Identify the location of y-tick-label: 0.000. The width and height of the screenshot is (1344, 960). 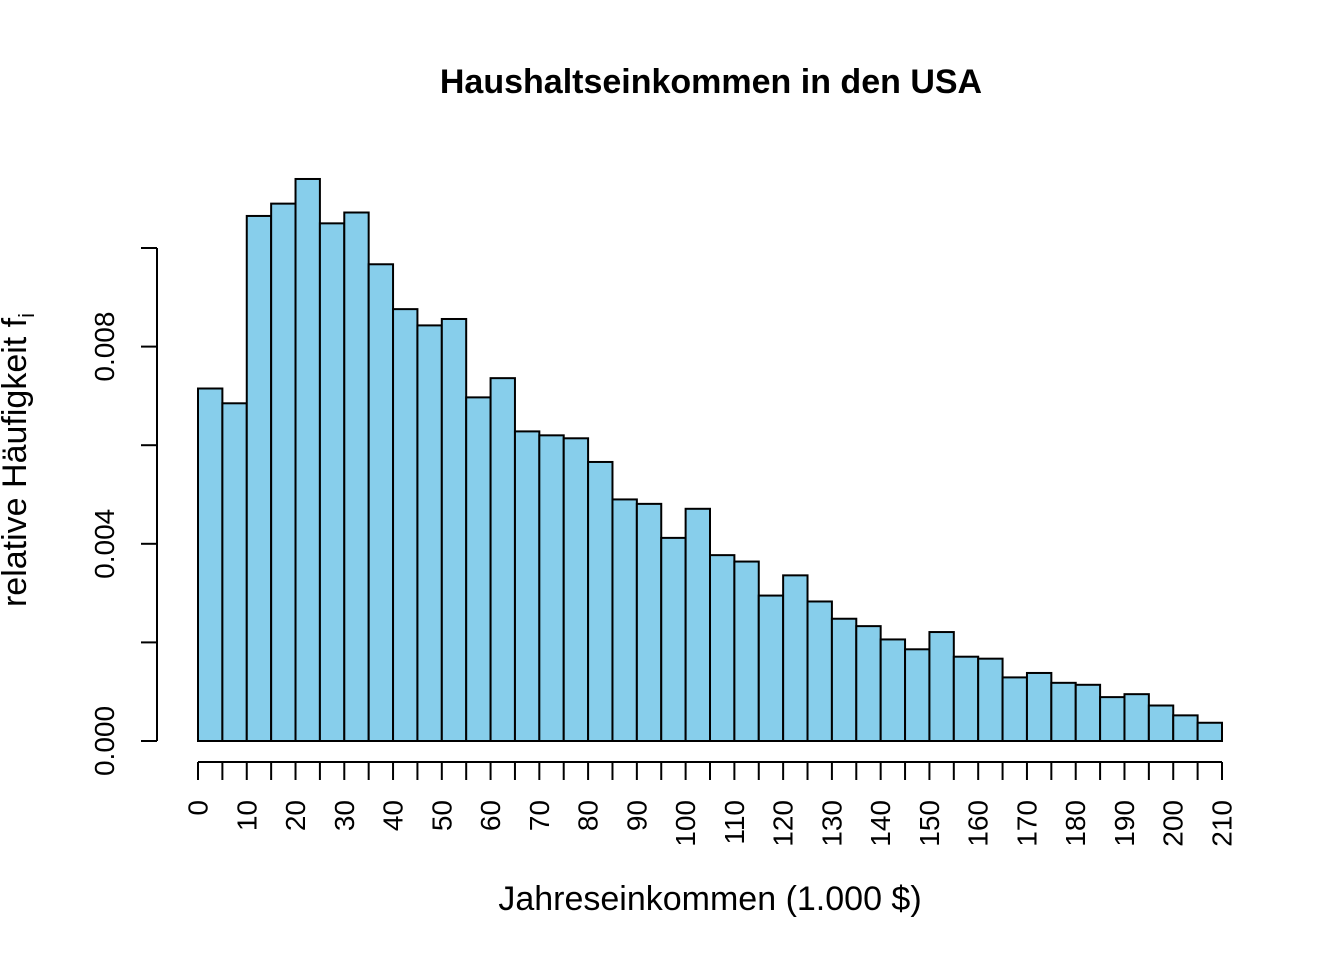
(104, 741).